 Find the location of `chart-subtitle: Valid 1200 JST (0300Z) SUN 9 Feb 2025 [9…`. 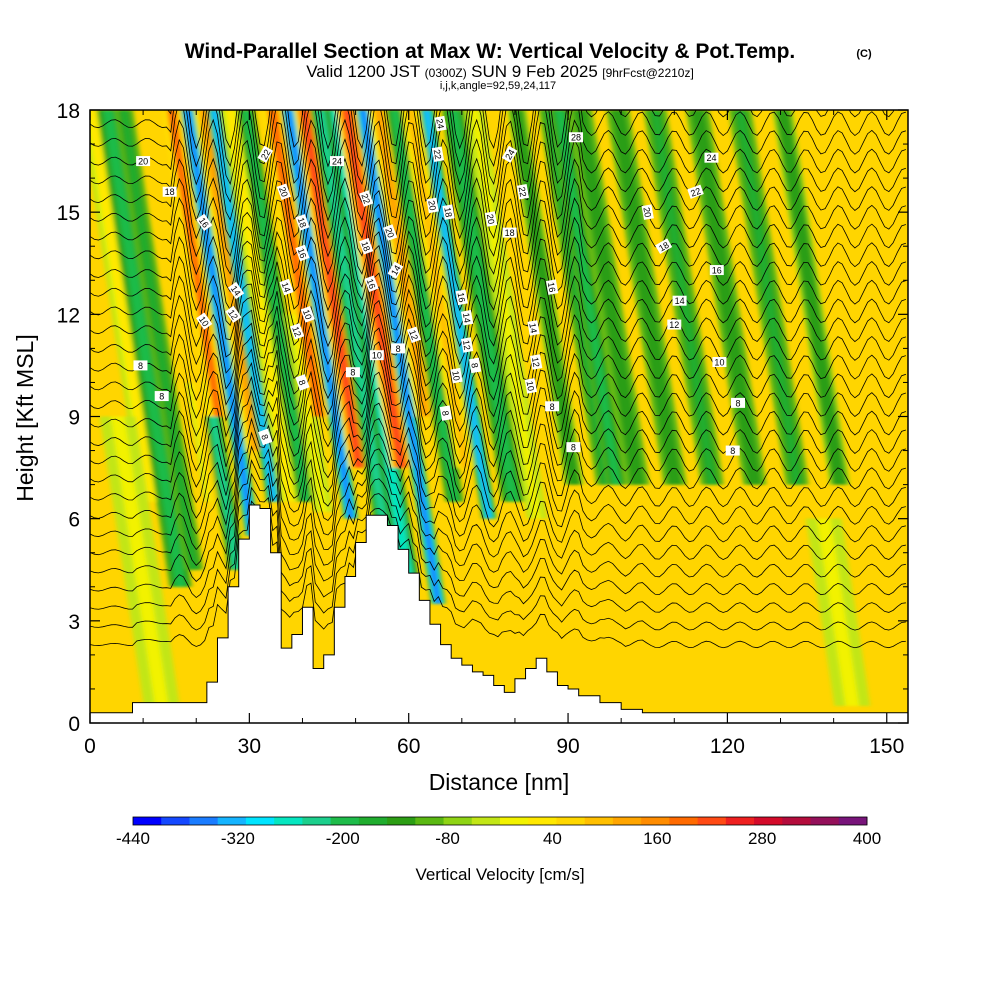

chart-subtitle: Valid 1200 JST (0300Z) SUN 9 Feb 2025 [9… is located at coordinates (500, 71).